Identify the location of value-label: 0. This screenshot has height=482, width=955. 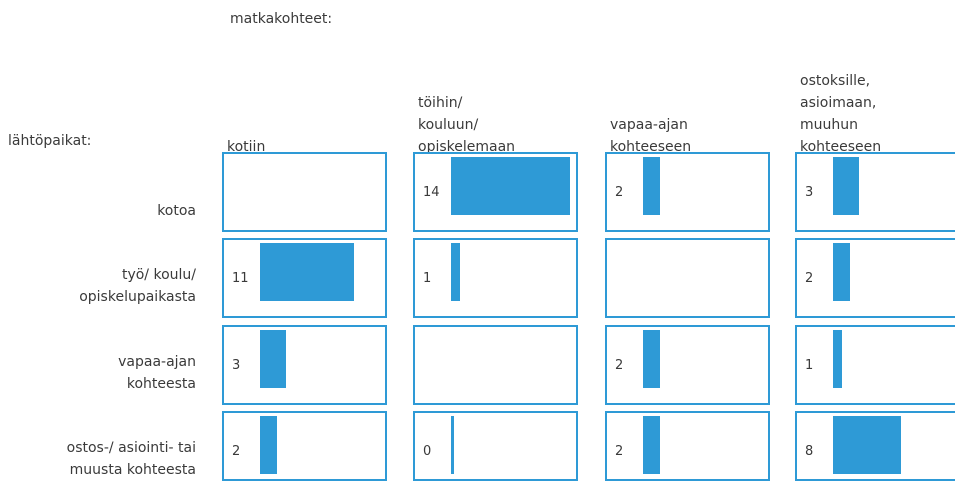
(427, 451).